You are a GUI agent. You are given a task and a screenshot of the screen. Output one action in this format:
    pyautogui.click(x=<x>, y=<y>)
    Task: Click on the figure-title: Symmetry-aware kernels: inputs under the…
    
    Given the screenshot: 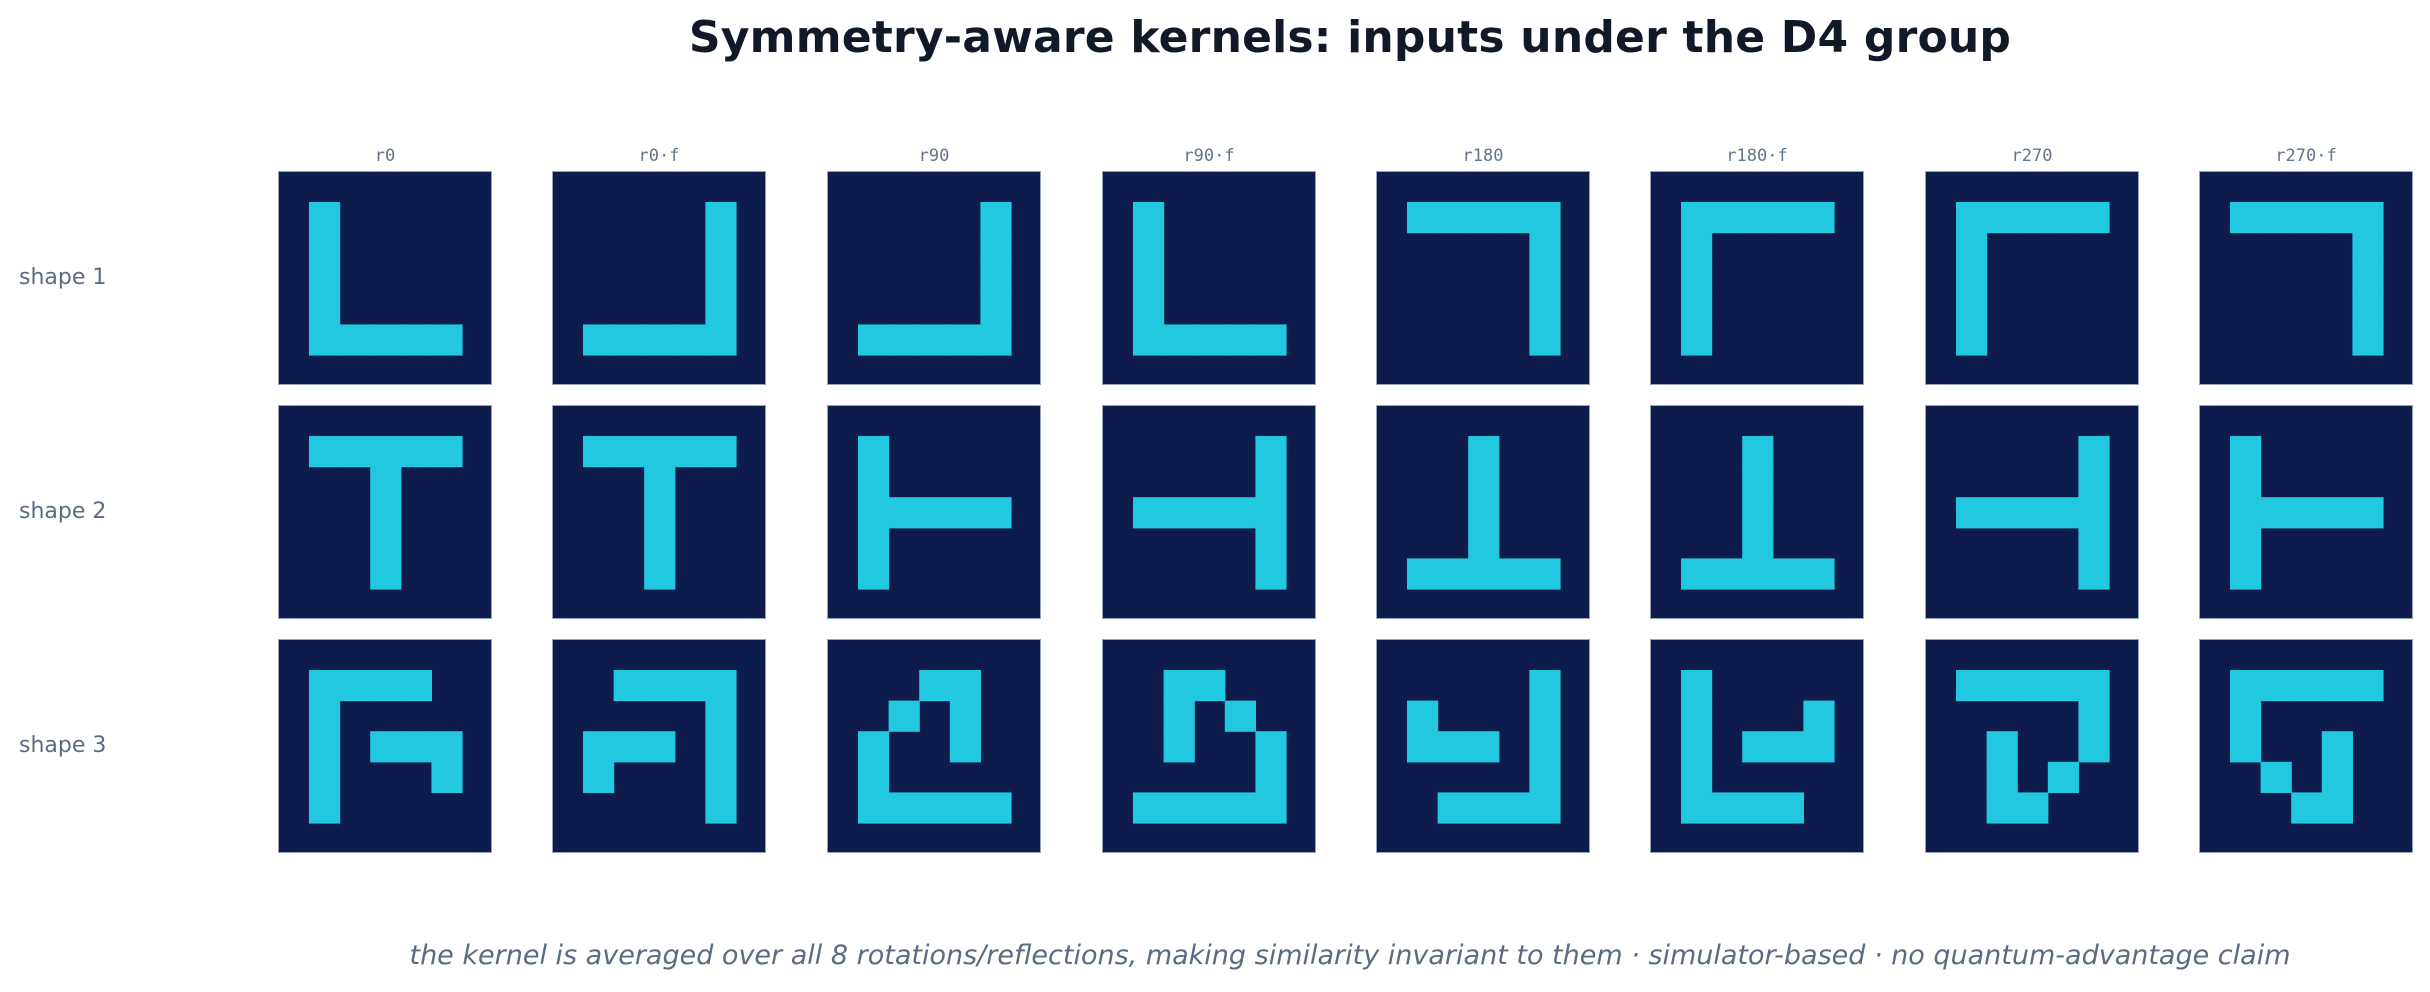 What is the action you would take?
    pyautogui.click(x=1350, y=37)
    